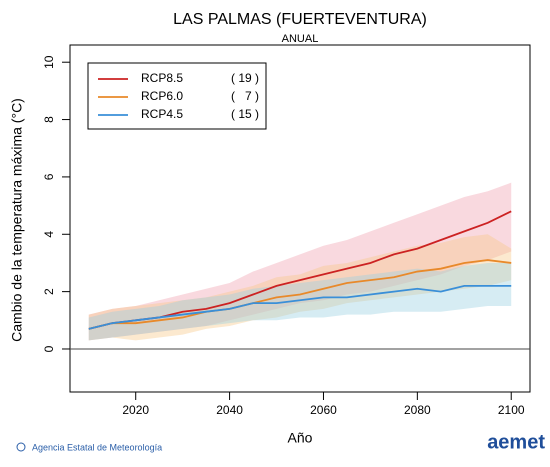  What do you see at coordinates (49, 234) in the screenshot?
I see `y-tick-label: 4` at bounding box center [49, 234].